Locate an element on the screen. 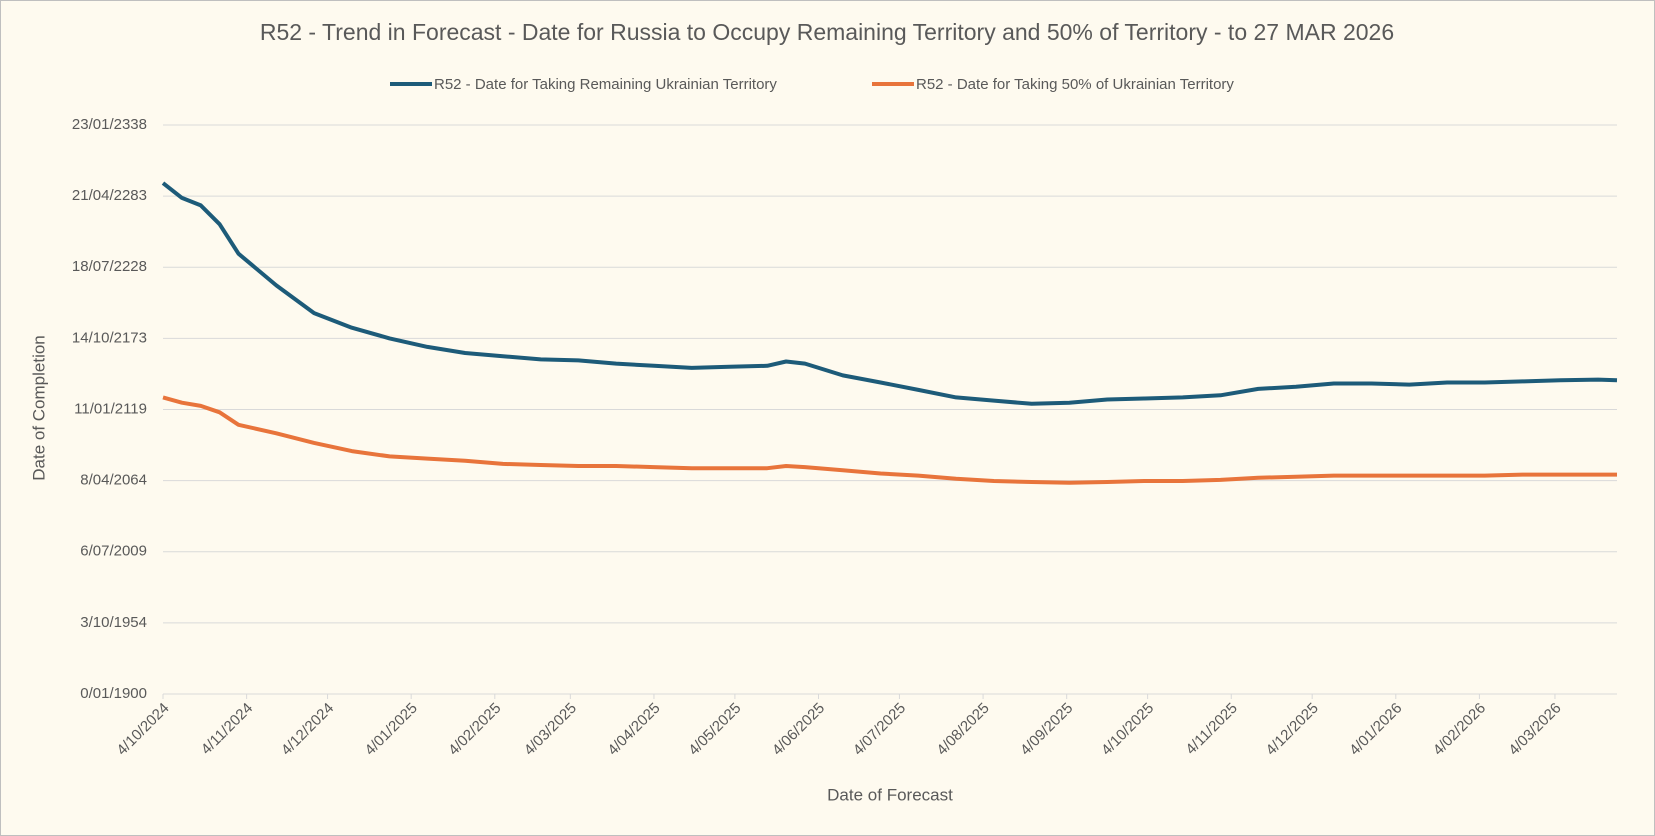  y-tick-label: 6/07/2009 is located at coordinates (113, 551).